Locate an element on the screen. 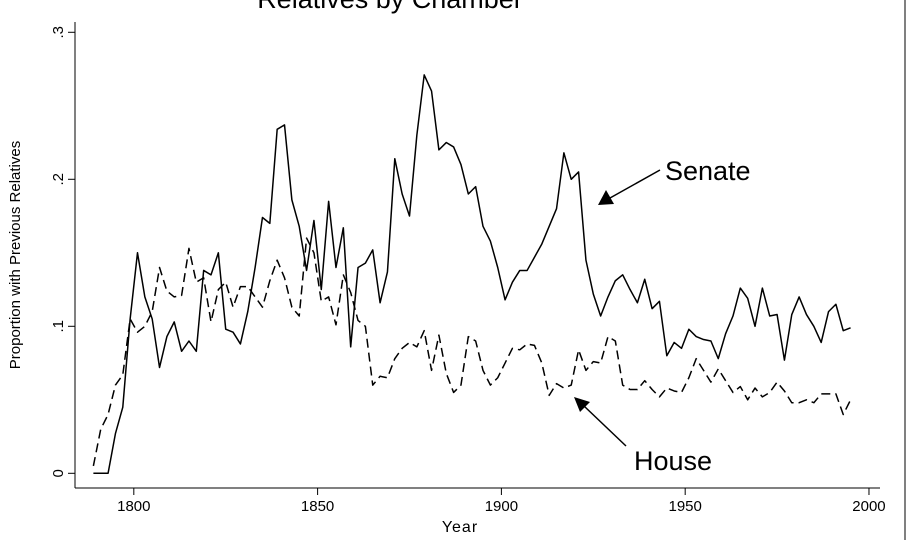 This screenshot has width=913, height=540. x-tick-label: 2000 is located at coordinates (868, 506).